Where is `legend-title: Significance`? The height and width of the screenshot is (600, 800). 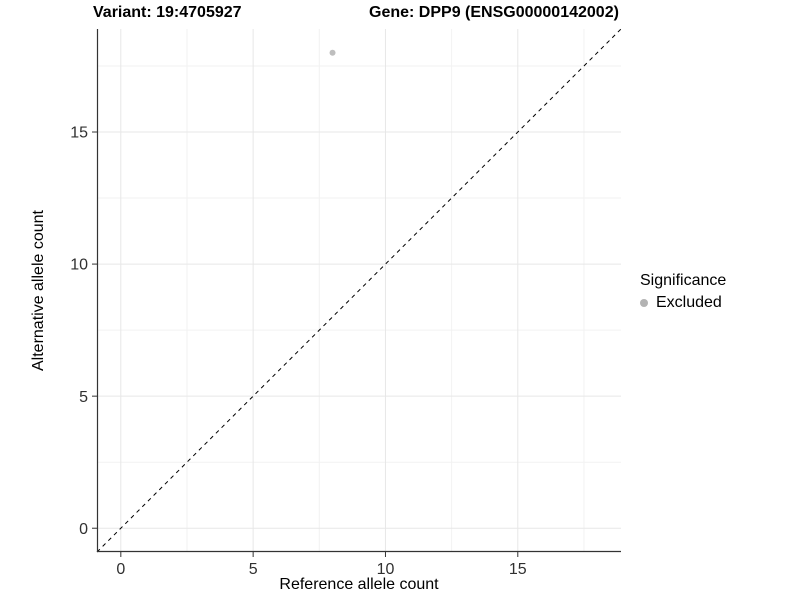 legend-title: Significance is located at coordinates (683, 280).